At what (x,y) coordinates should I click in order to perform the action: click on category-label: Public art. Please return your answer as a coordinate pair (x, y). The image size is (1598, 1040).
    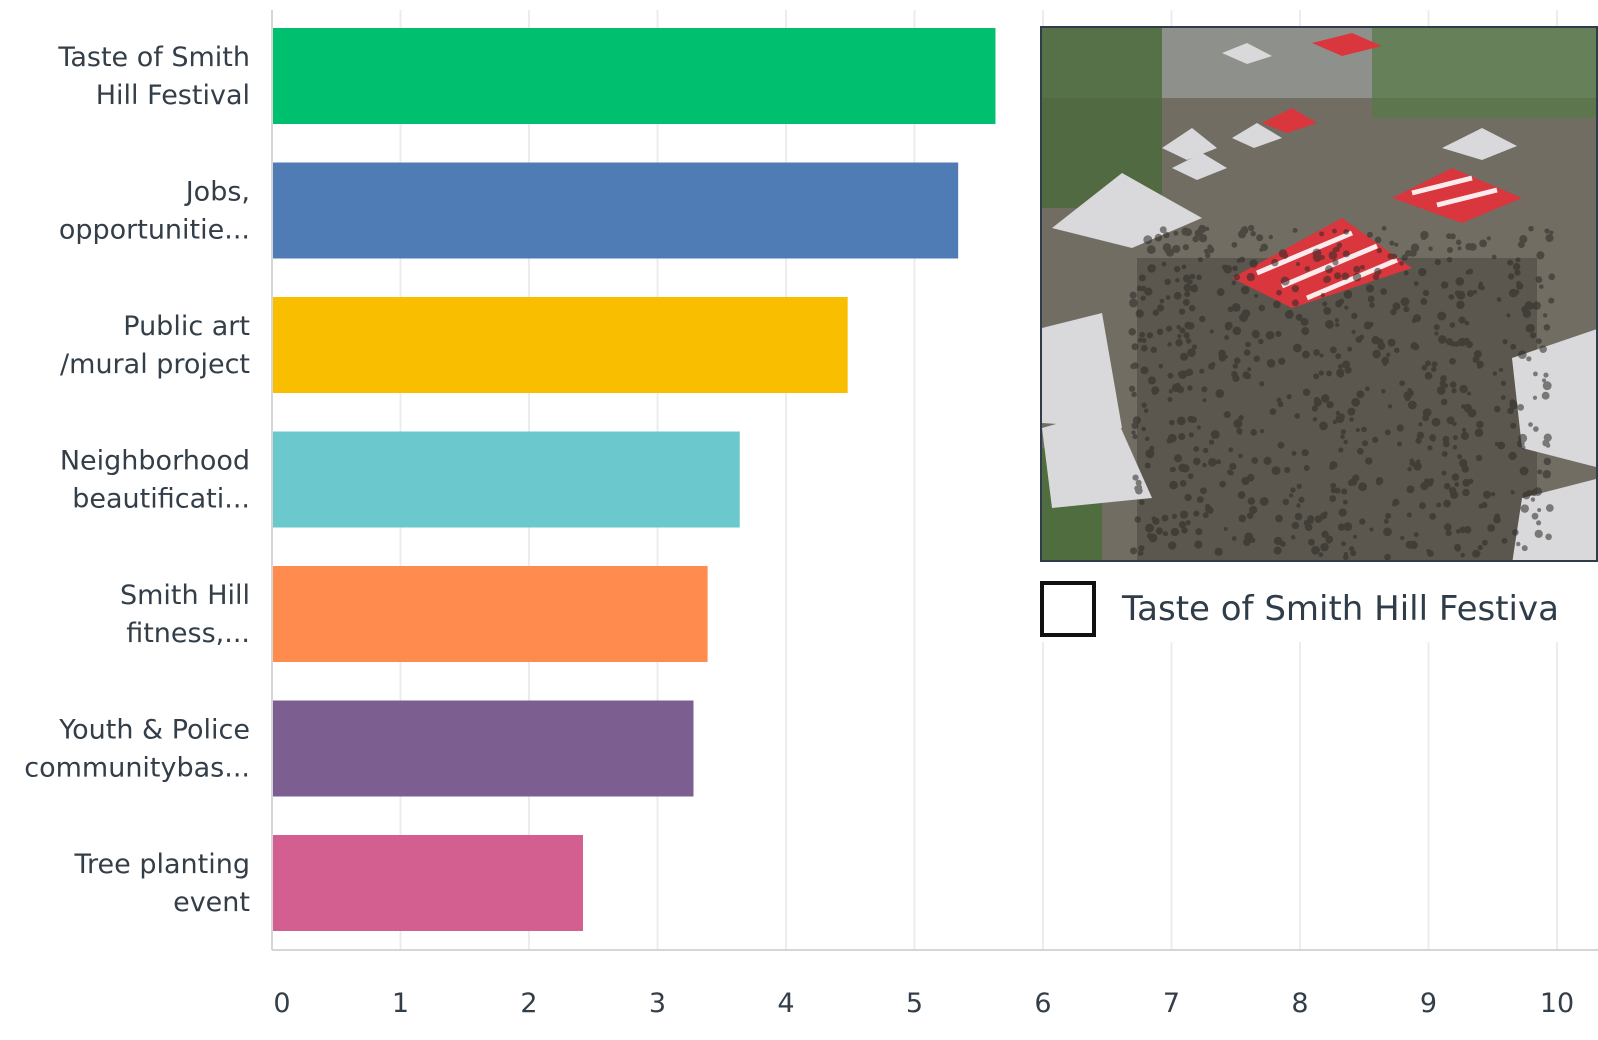
    Looking at the image, I should click on (186, 326).